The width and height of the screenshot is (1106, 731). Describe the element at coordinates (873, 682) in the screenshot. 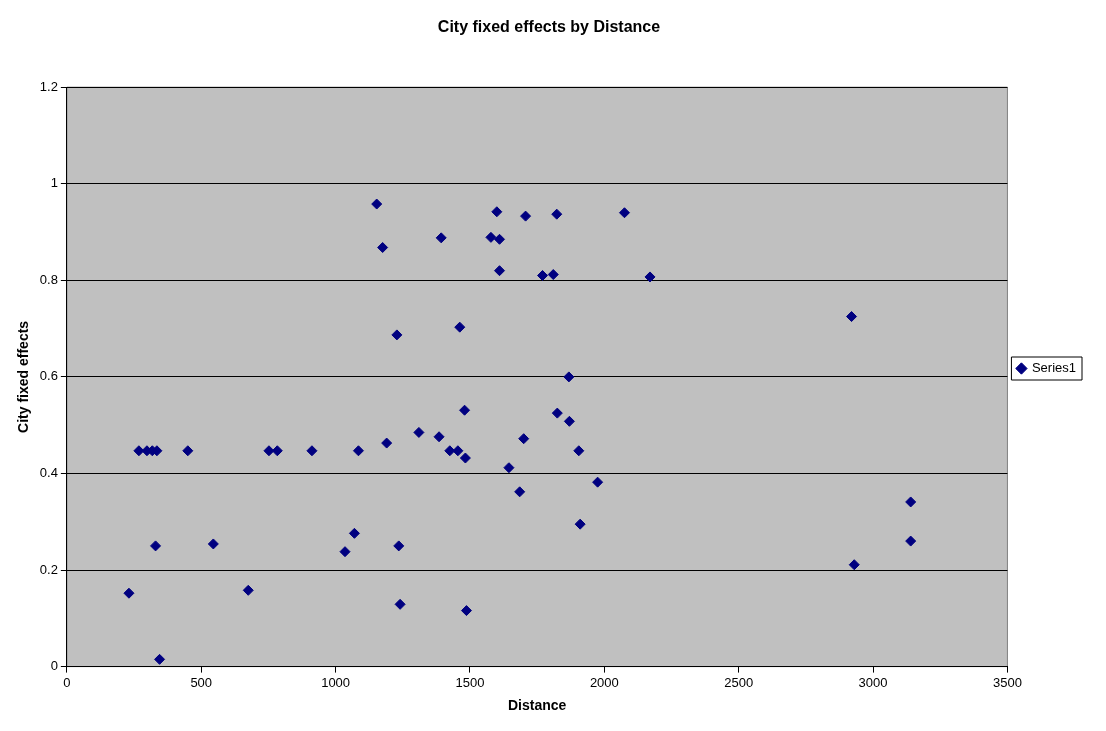

I see `x-tick-label: 3000` at that location.